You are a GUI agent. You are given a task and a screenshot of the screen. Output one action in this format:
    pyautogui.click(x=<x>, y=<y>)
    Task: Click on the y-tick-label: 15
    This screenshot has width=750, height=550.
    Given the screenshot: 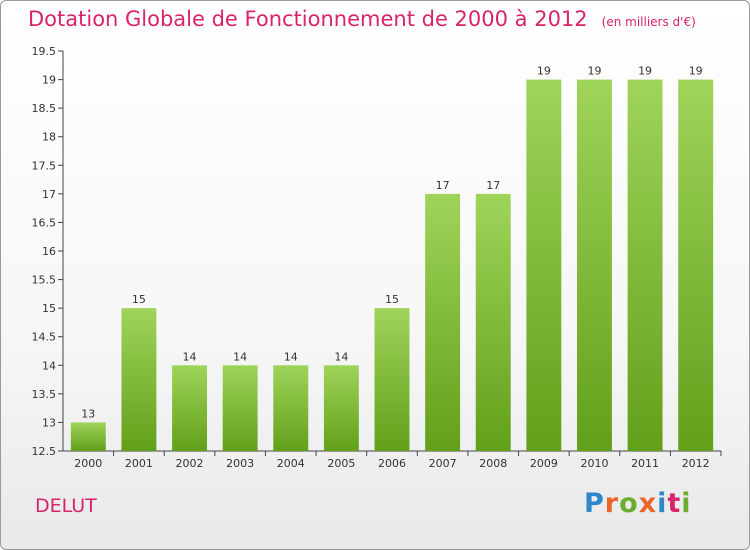 What is the action you would take?
    pyautogui.click(x=49, y=308)
    